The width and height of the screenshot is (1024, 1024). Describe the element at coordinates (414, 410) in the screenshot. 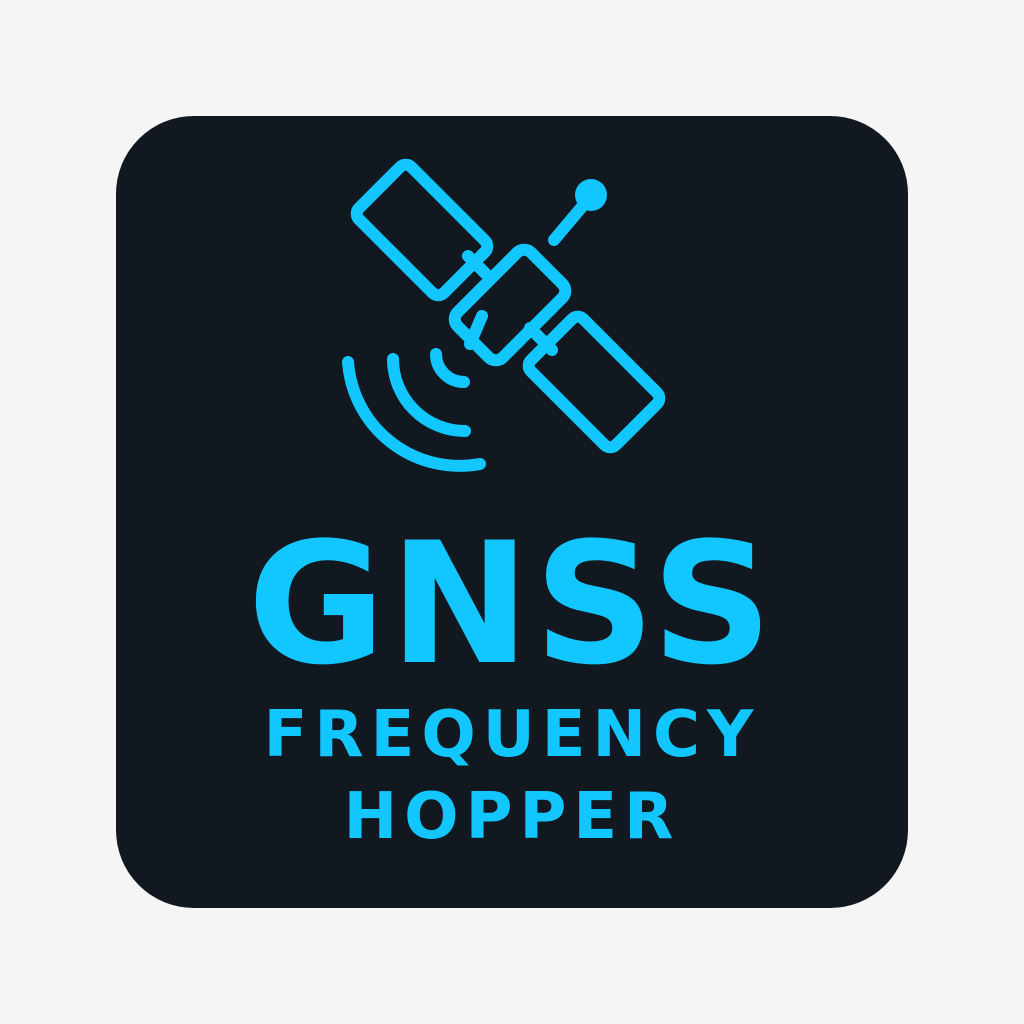

I see `signal-waves-icon` at that location.